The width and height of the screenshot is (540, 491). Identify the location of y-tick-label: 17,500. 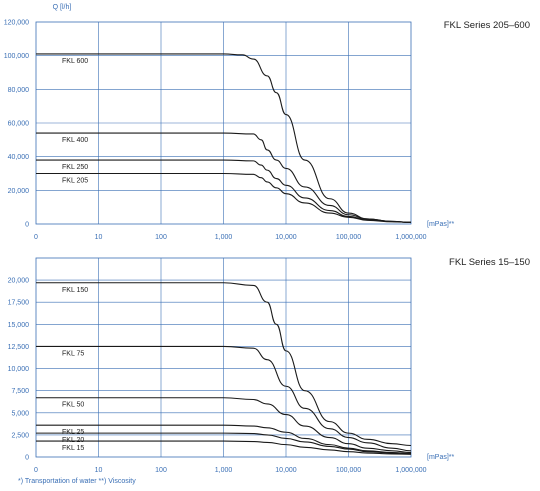
(19, 303).